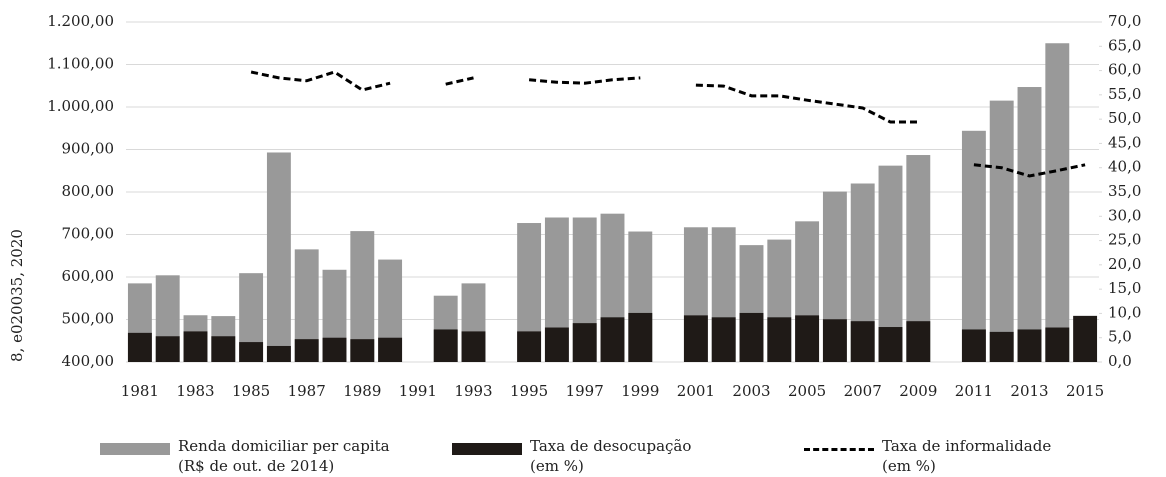  I want to click on y2-tick-label: 40,0, so click(1124, 167).